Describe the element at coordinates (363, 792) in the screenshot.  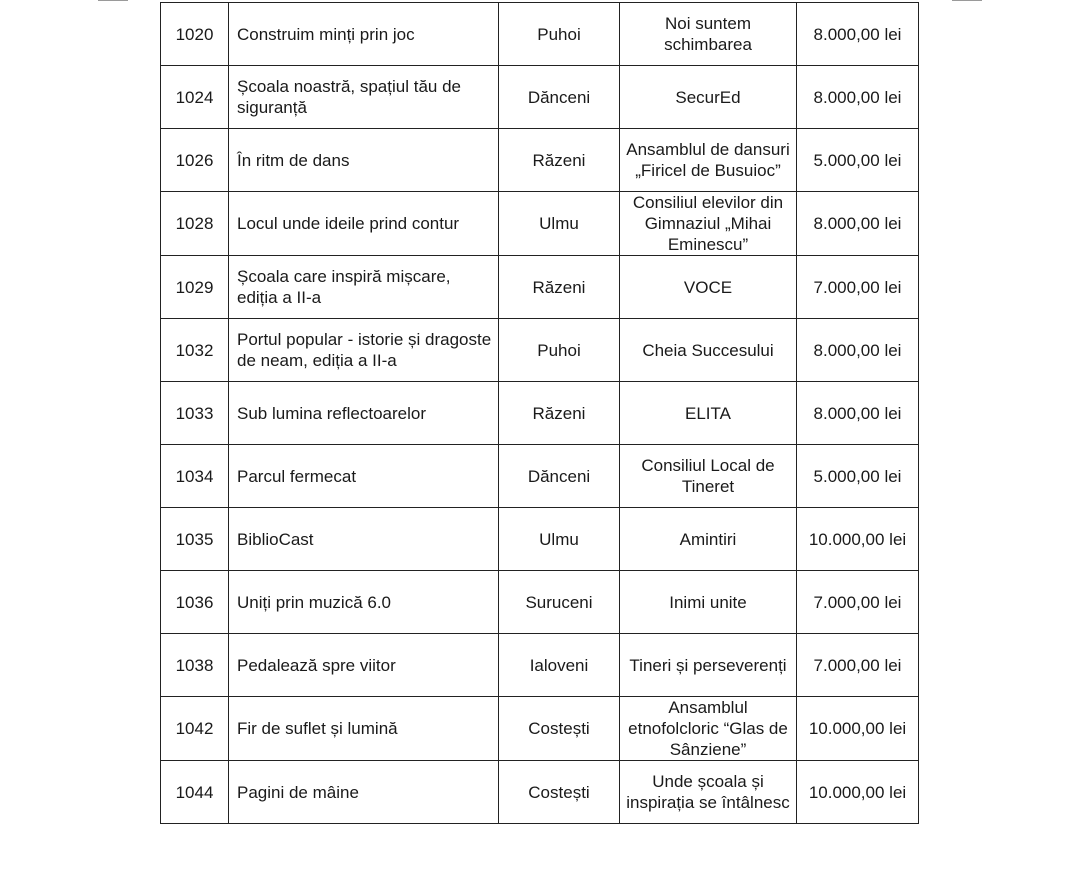
I see `project-title-cell: Pagini de mâine` at that location.